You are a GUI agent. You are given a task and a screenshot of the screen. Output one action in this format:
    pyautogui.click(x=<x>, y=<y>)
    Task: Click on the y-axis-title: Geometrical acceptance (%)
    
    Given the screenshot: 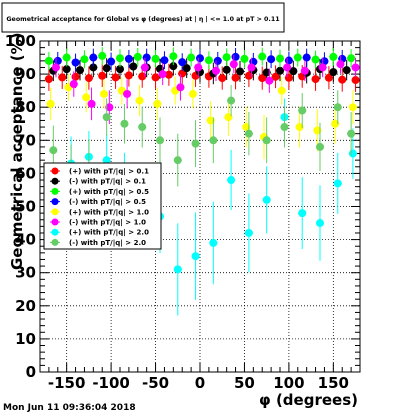 What is the action you would take?
    pyautogui.click(x=17, y=152)
    